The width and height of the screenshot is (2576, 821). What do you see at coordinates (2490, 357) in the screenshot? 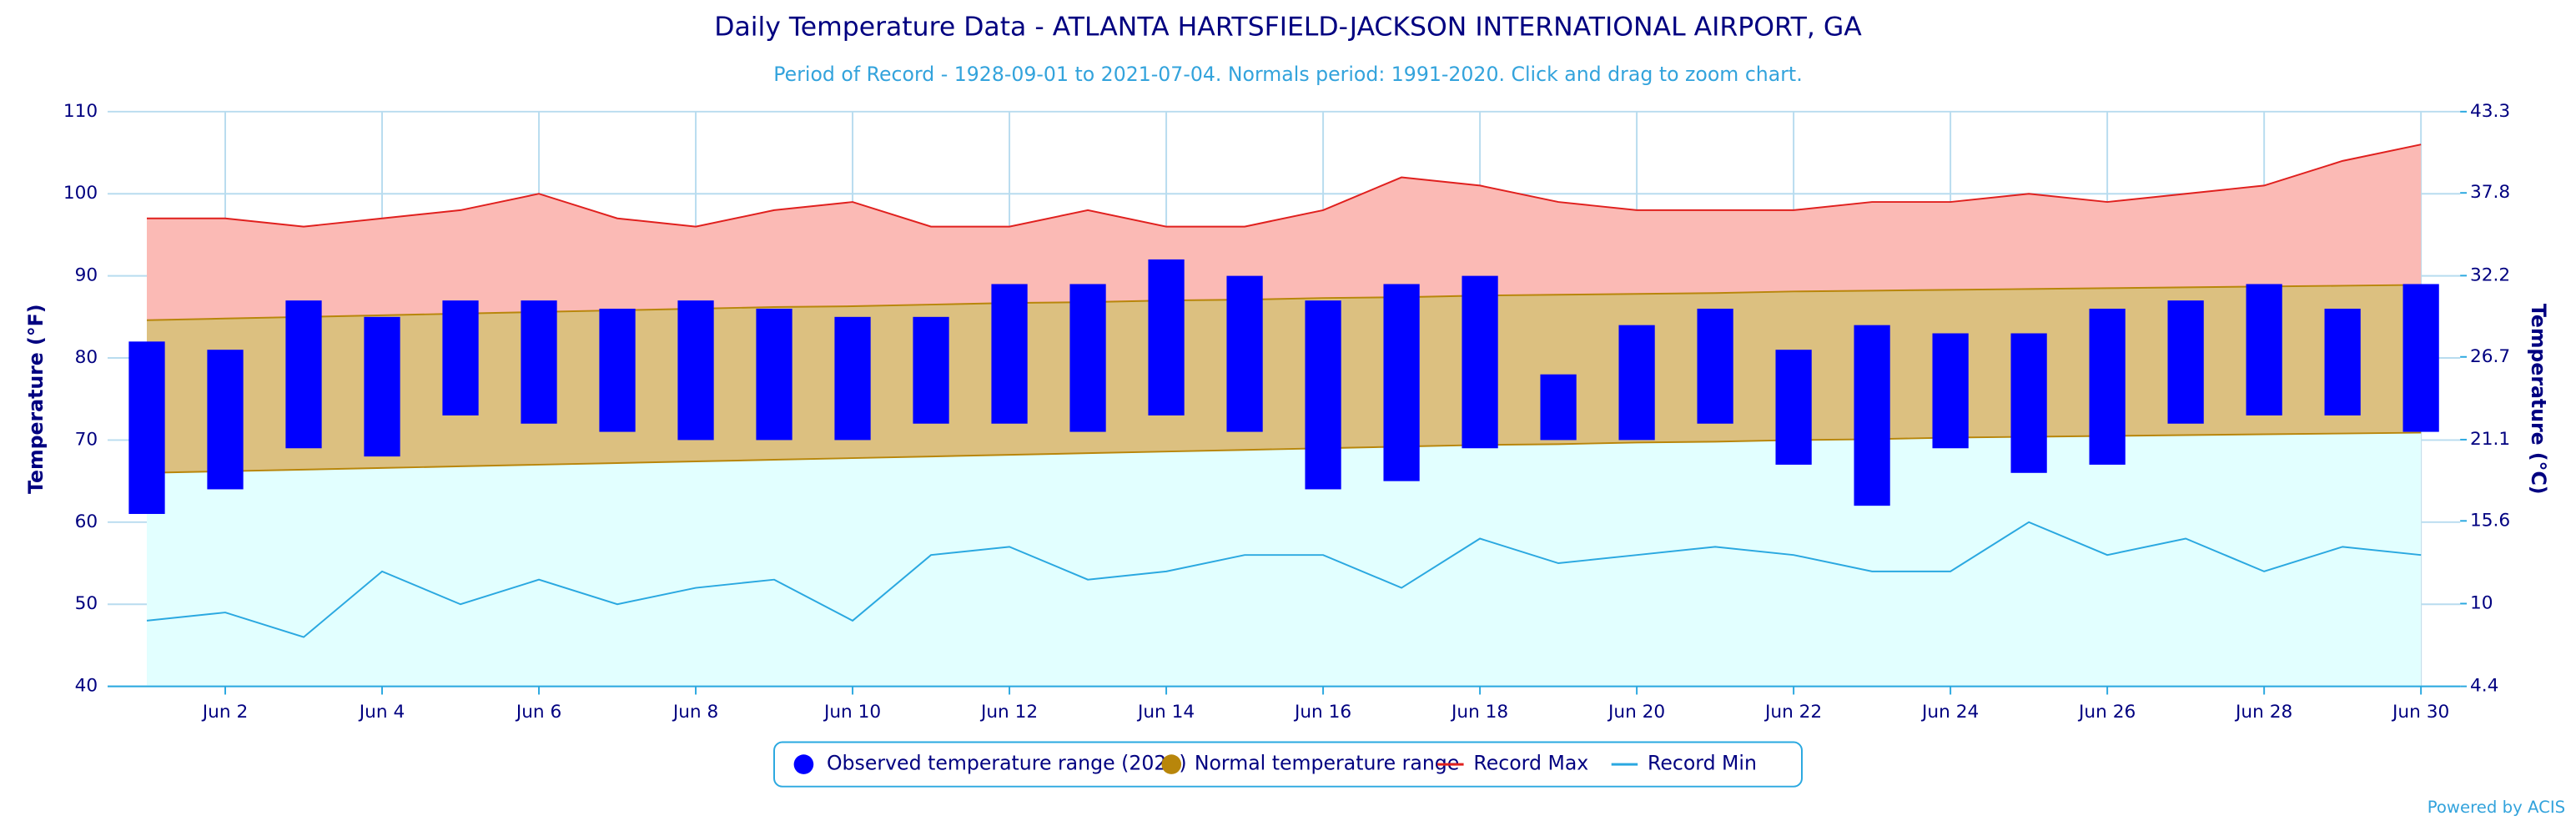
I see `y2-tick-label: 26.7` at bounding box center [2490, 357].